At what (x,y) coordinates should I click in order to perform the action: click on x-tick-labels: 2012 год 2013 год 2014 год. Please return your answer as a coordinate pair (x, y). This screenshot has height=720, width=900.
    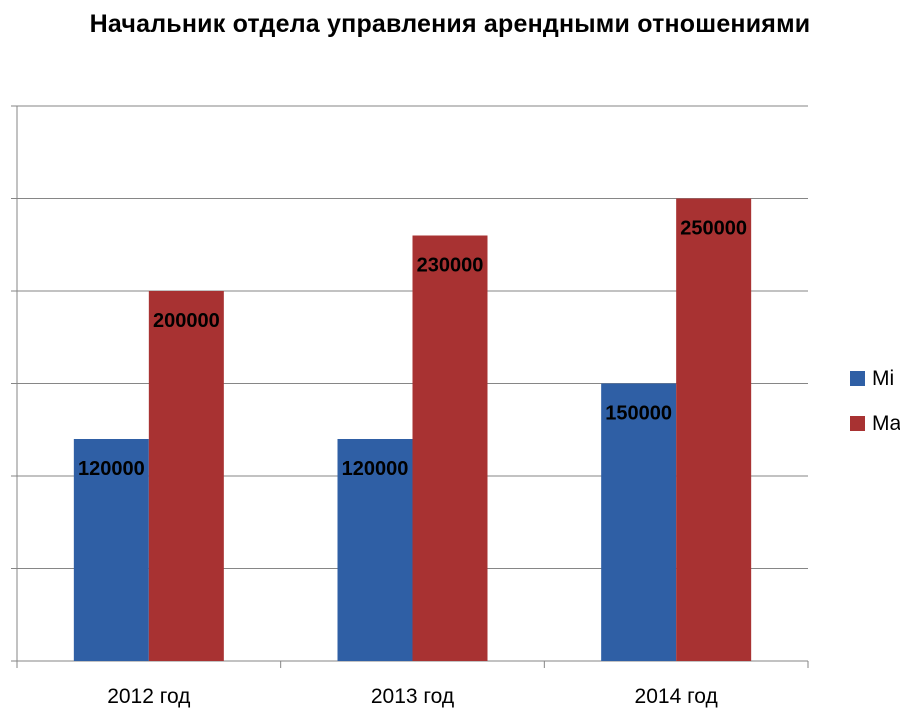
    Looking at the image, I should click on (412, 696).